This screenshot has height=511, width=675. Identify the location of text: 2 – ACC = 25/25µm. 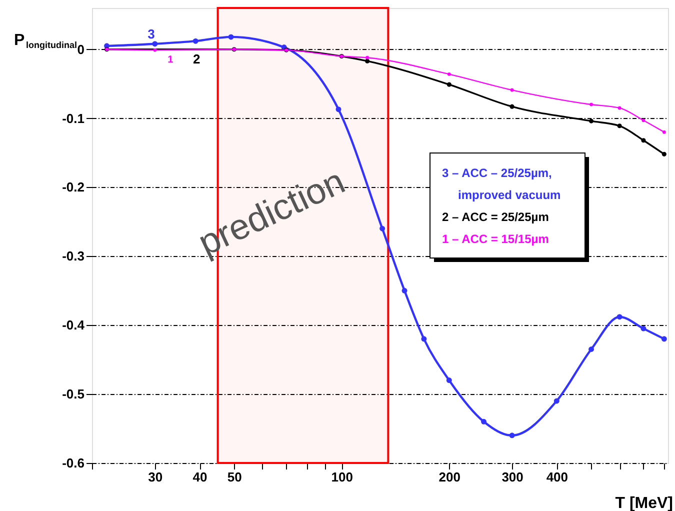
(495, 217).